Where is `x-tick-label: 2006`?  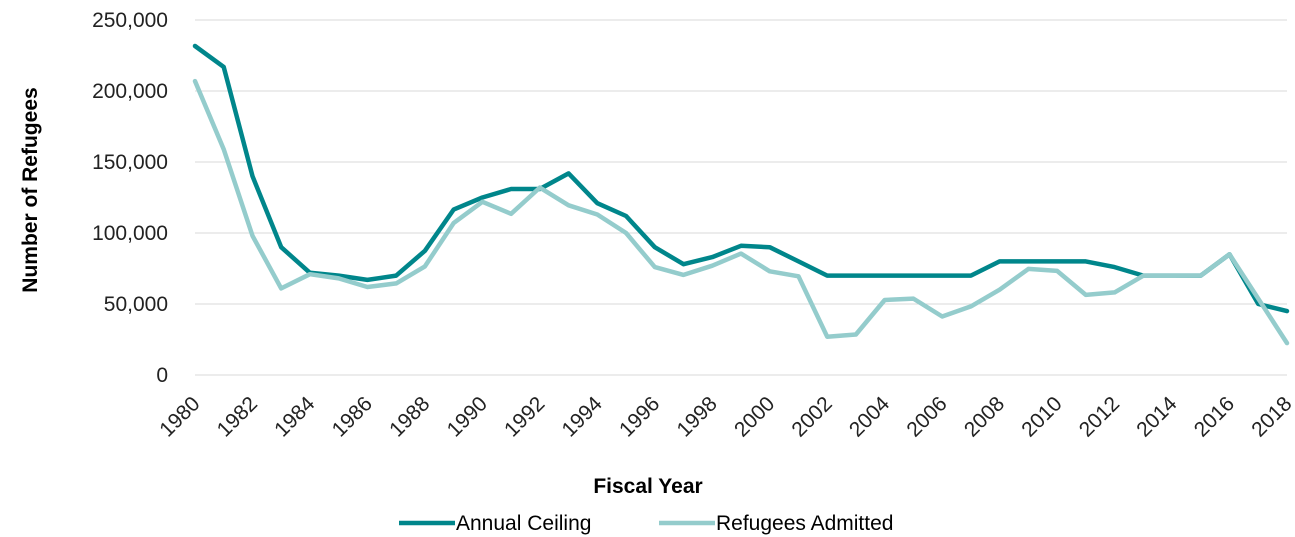
x-tick-label: 2006 is located at coordinates (926, 416).